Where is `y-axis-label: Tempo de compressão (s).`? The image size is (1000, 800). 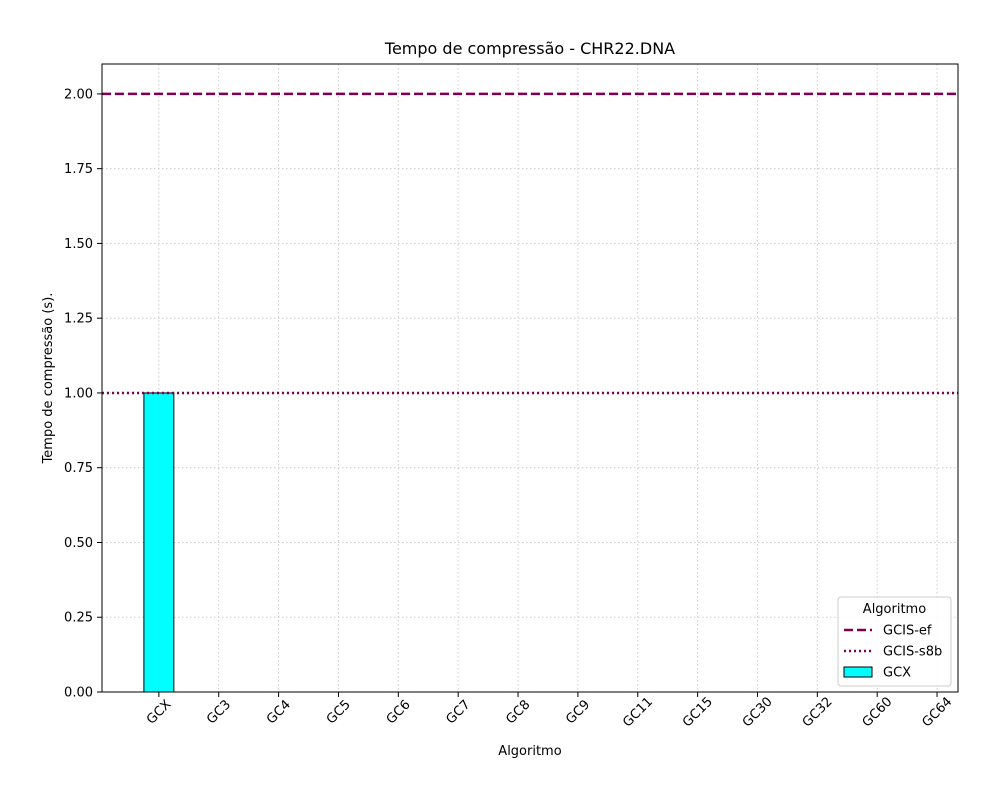 y-axis-label: Tempo de compressão (s). is located at coordinates (48, 379).